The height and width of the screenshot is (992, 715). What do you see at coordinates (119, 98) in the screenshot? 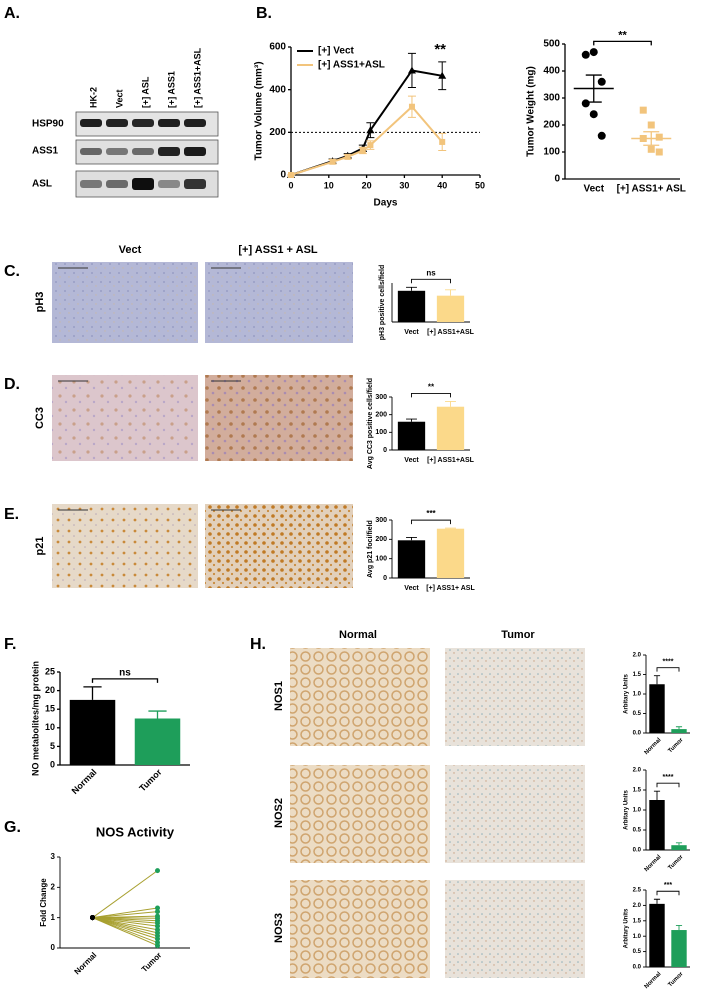
I see `lane-label: Vect` at bounding box center [119, 98].